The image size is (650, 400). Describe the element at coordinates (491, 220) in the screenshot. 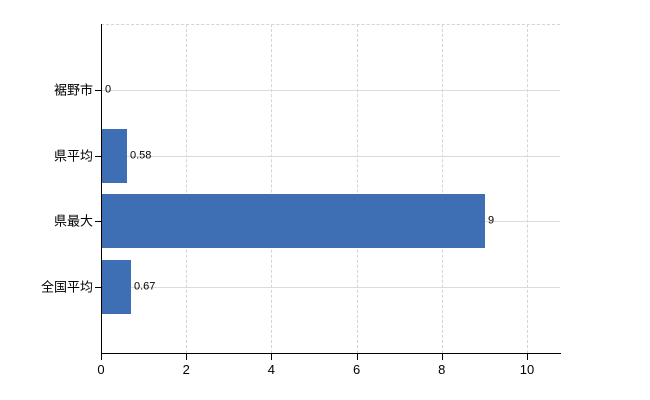

I see `value-label: 9` at that location.